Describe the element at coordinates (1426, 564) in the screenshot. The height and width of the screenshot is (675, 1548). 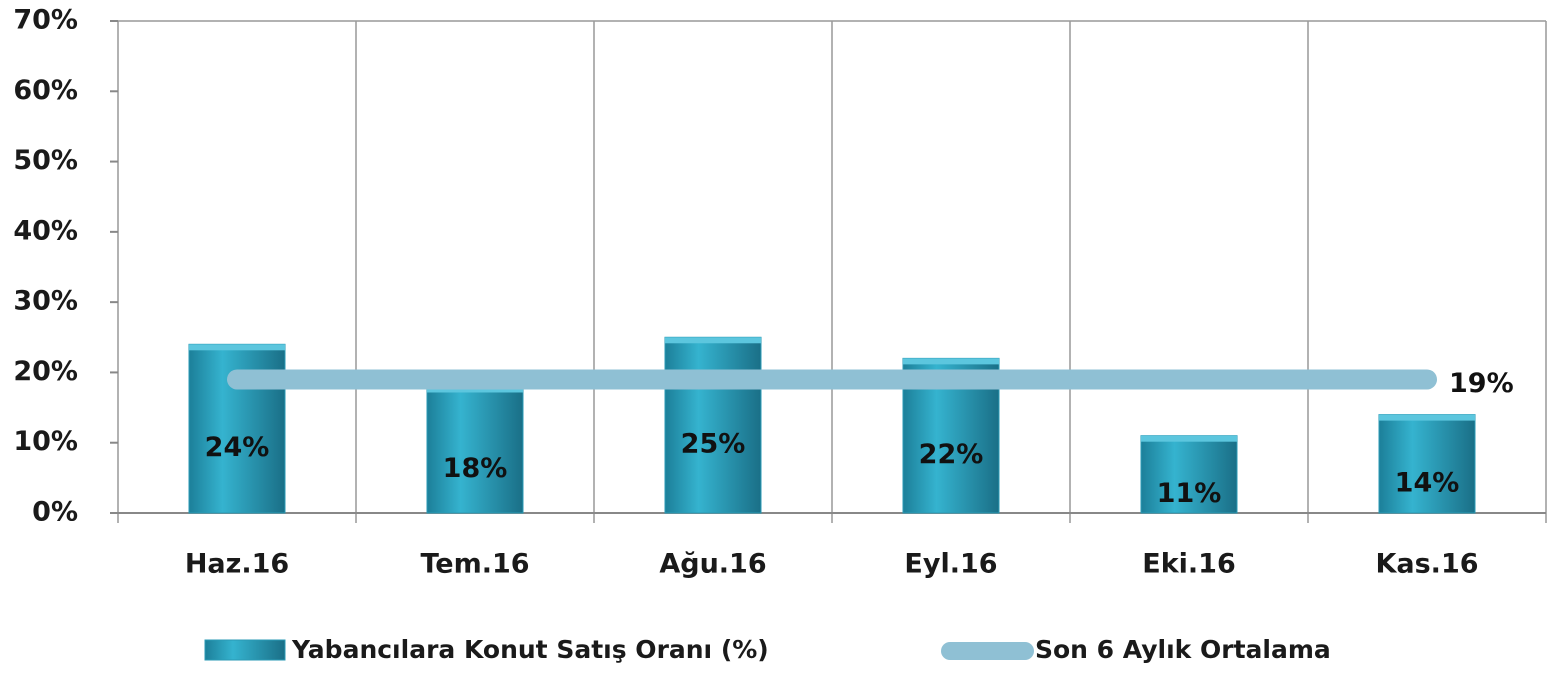
I see `x-tick-label: Kas.16` at that location.